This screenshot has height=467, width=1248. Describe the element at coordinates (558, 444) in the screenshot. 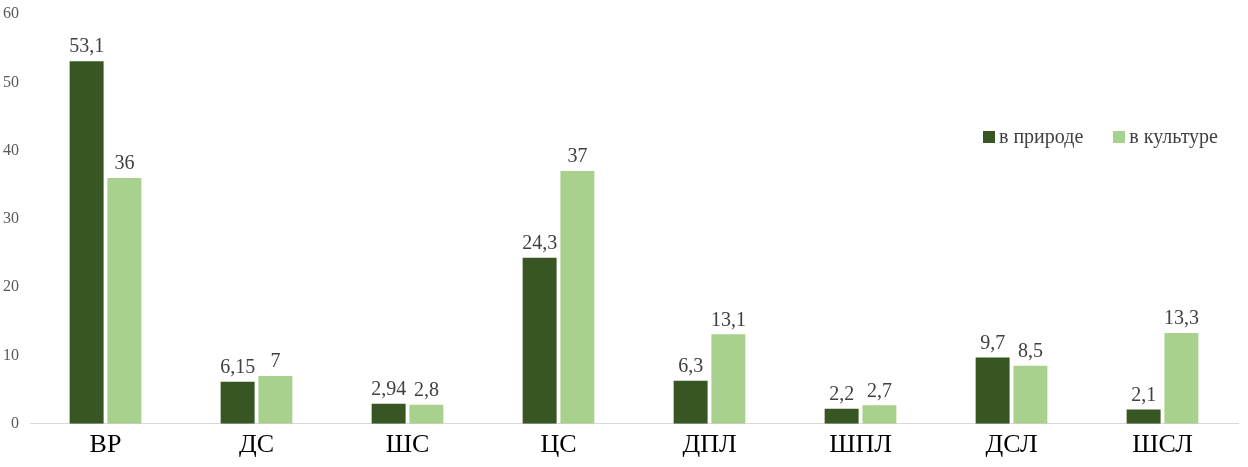

I see `x-tick-label: ЦС` at that location.